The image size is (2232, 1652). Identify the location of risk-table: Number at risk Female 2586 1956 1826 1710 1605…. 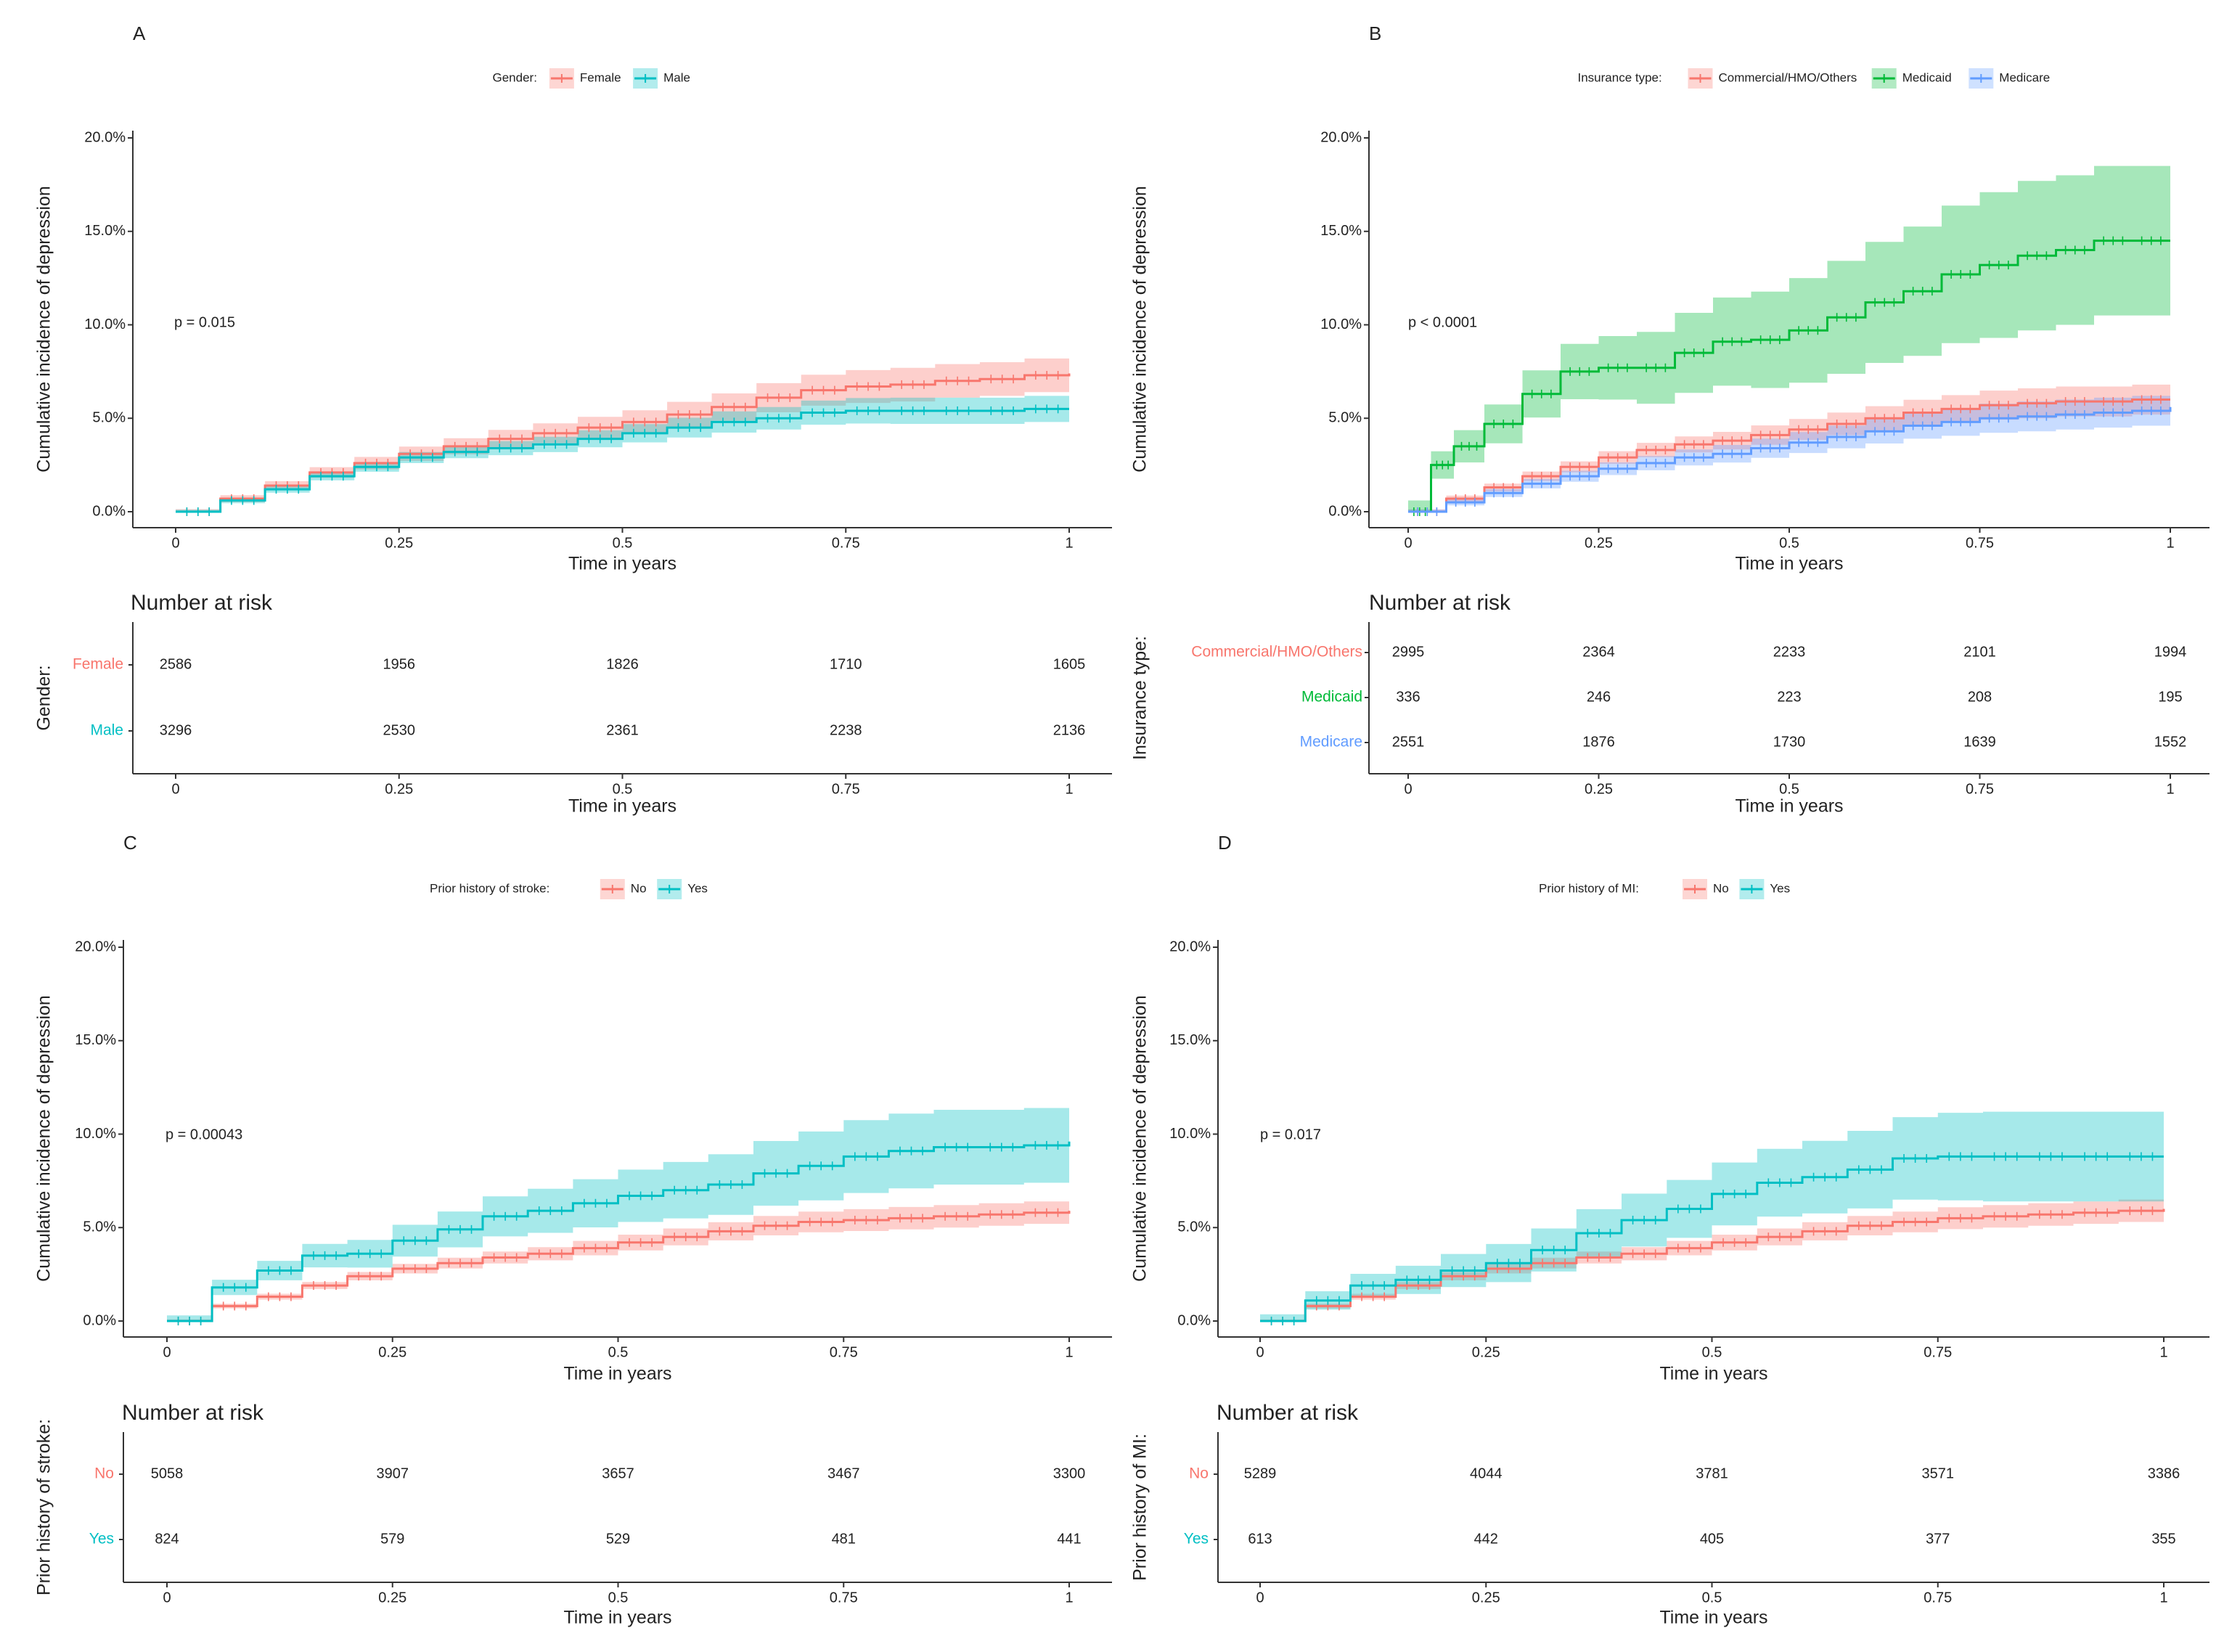
(573, 704).